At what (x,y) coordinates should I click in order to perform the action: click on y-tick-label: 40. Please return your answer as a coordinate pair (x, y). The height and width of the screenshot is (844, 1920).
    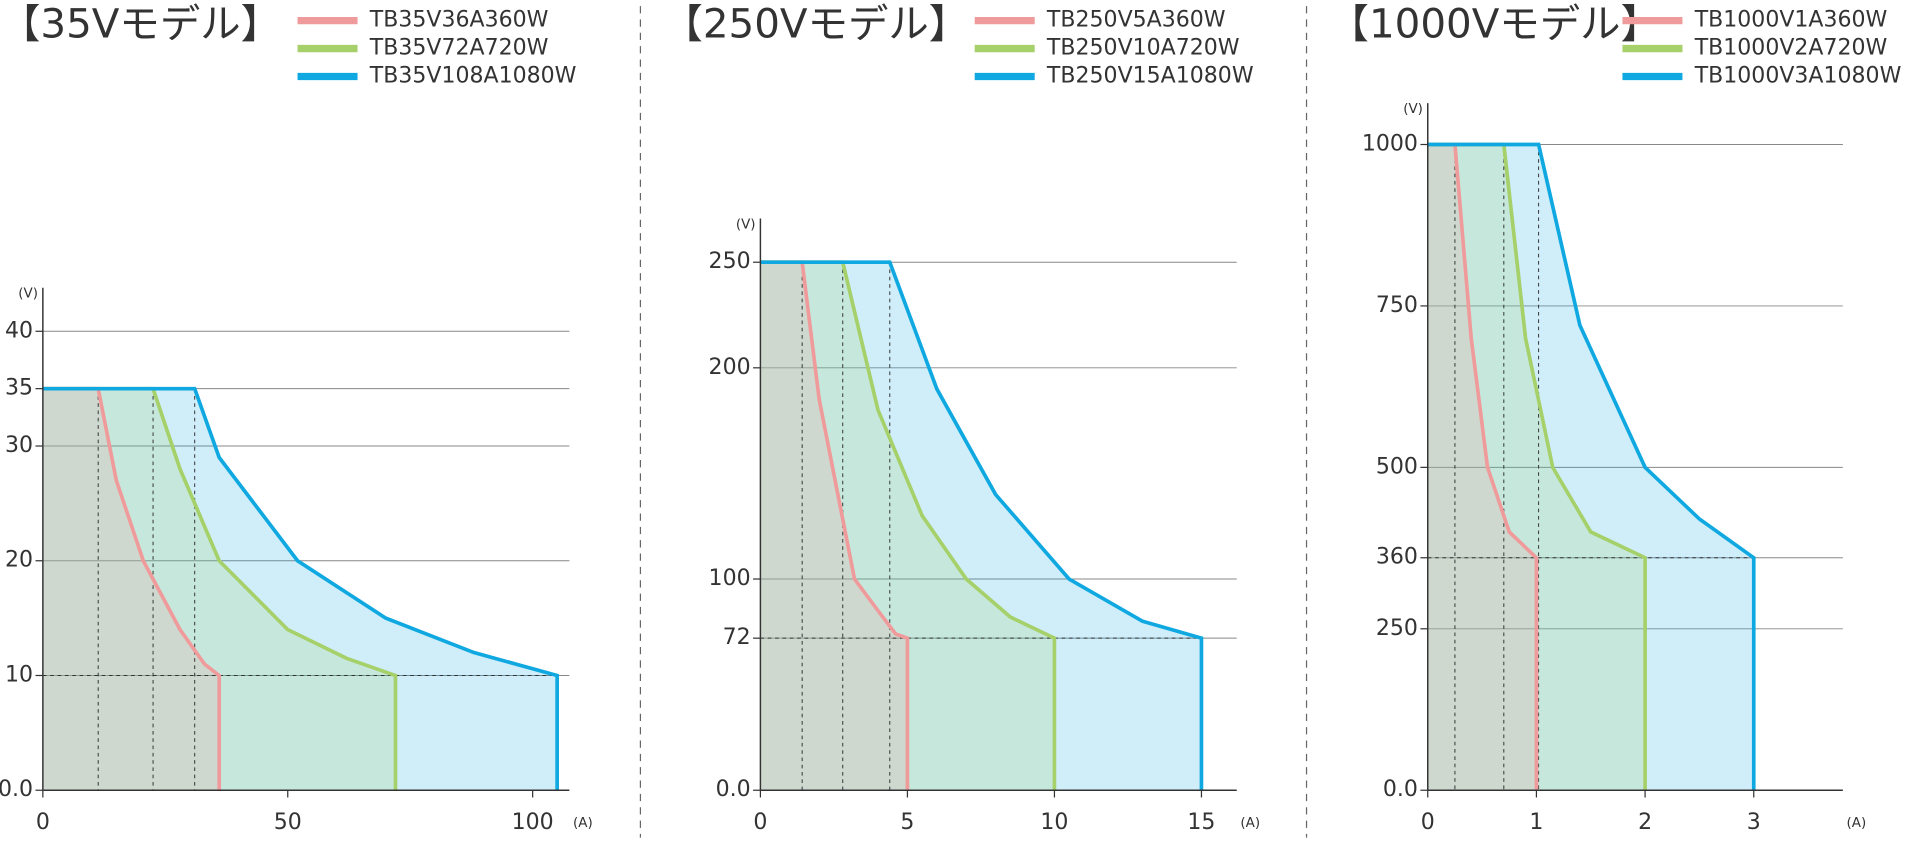
    Looking at the image, I should click on (19, 330).